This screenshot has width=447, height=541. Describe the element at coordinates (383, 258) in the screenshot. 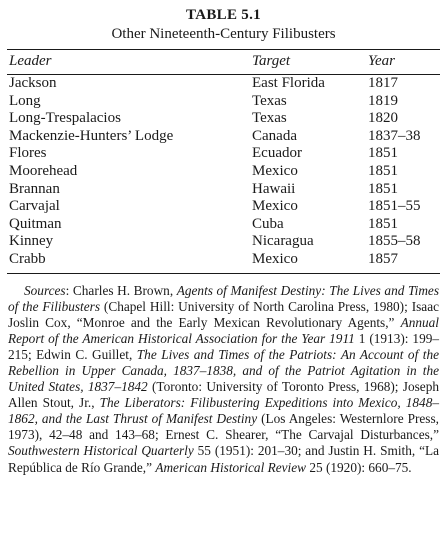

I see `cell-year: 1857` at that location.